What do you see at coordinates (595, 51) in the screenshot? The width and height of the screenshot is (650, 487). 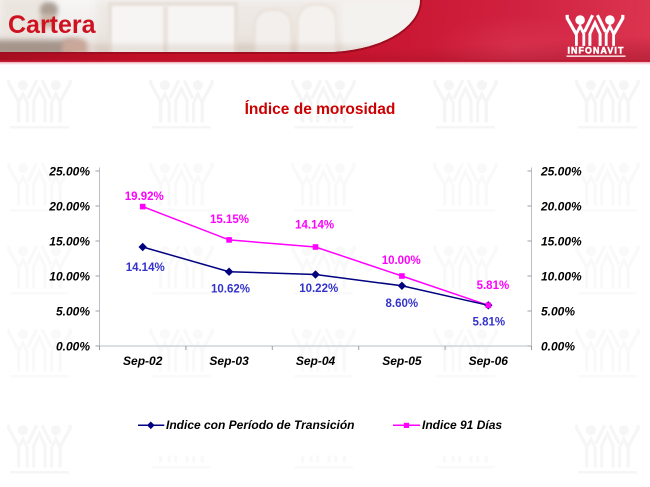 I see `svg-text: INFONAVIT` at bounding box center [595, 51].